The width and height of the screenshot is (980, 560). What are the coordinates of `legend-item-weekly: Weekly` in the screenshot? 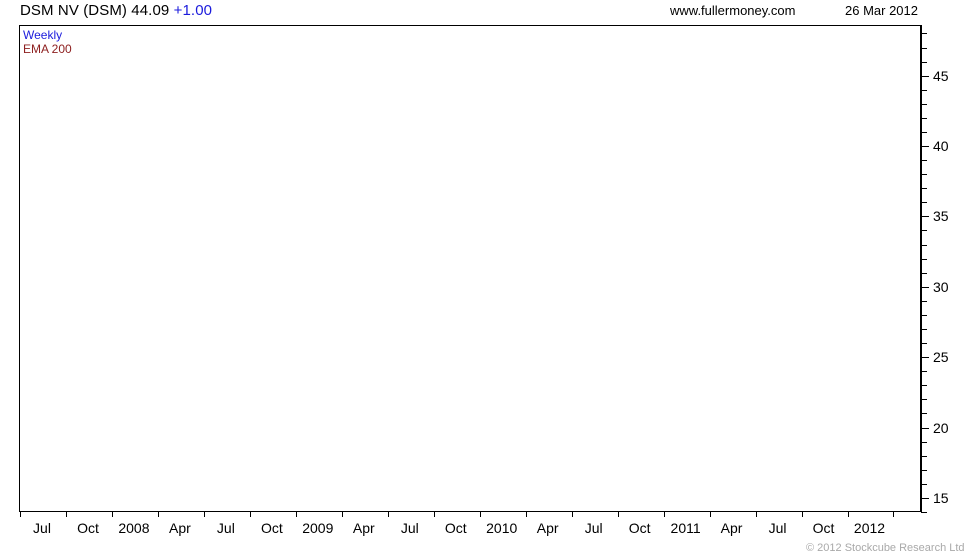 It's located at (43, 35).